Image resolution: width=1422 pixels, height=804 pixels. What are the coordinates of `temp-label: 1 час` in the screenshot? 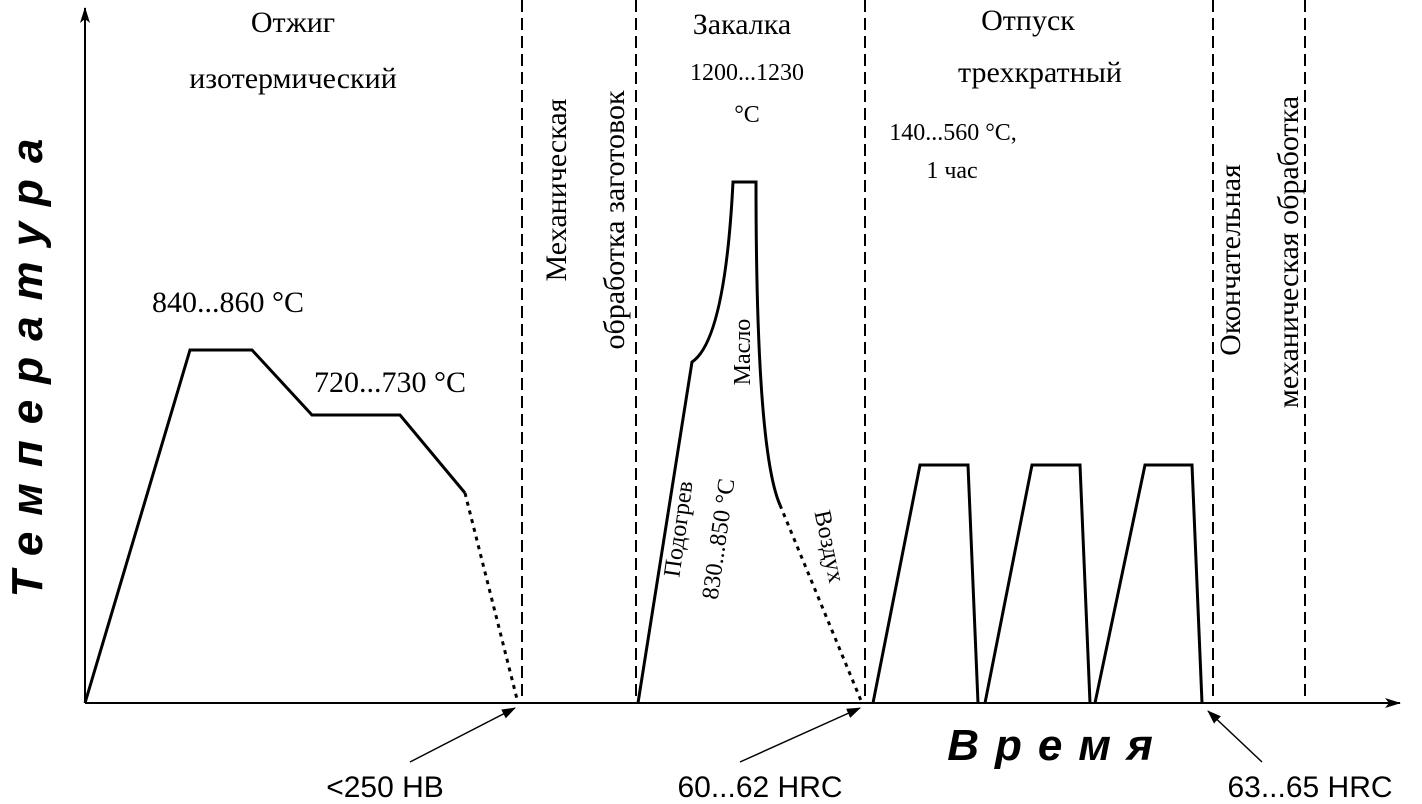 It's located at (951, 171).